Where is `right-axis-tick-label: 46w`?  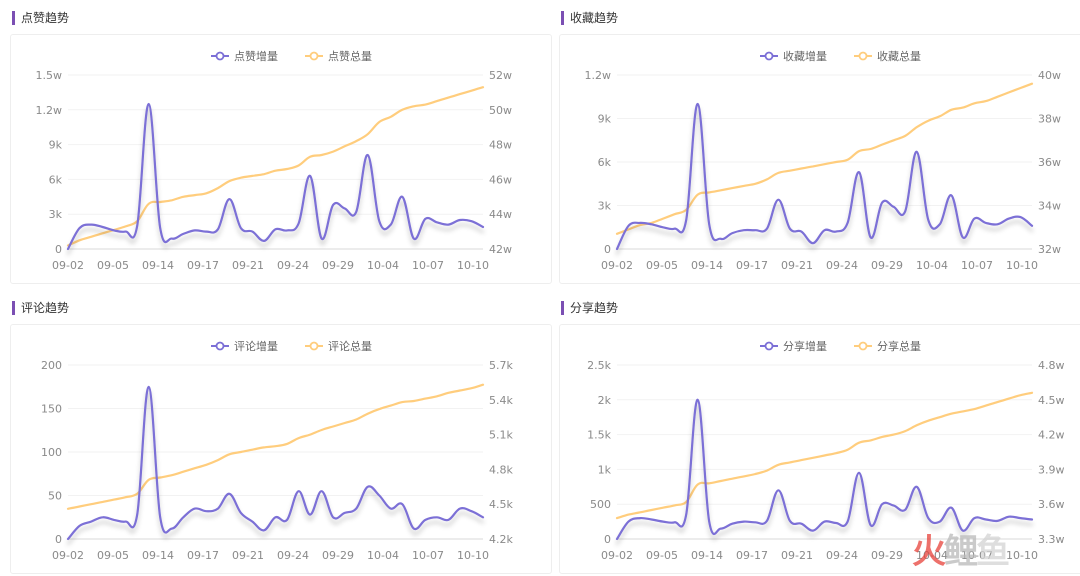 right-axis-tick-label: 46w is located at coordinates (500, 179).